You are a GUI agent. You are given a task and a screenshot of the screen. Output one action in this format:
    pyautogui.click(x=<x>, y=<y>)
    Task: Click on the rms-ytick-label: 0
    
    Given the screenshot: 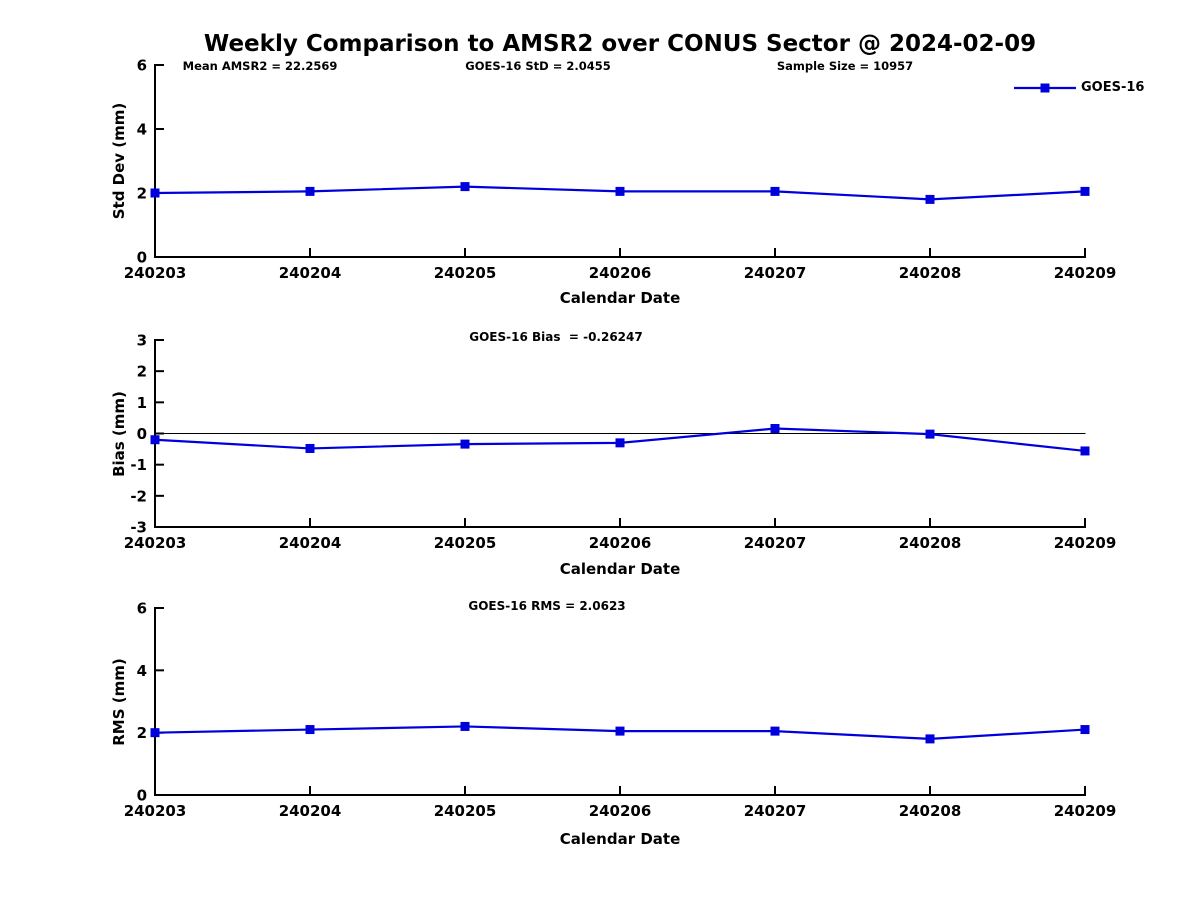 What is the action you would take?
    pyautogui.click(x=142, y=796)
    